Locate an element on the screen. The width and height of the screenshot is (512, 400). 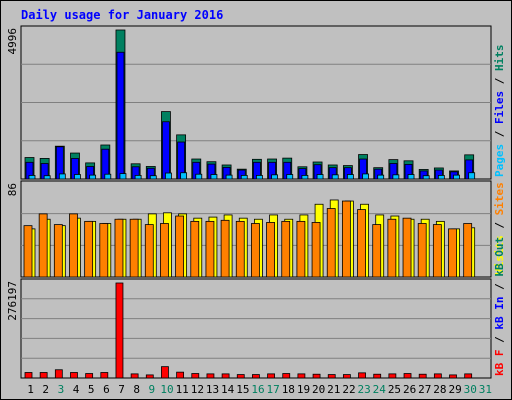
x-tick-label: 11 is located at coordinates (182, 389).